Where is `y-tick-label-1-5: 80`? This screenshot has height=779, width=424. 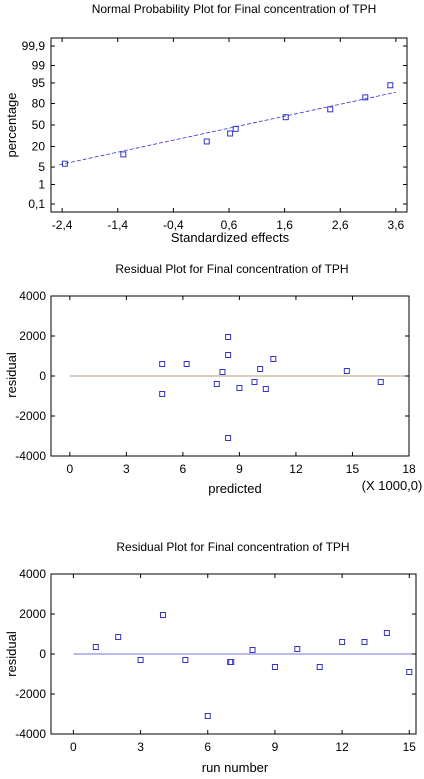
y-tick-label-1-5: 80 is located at coordinates (39, 103).